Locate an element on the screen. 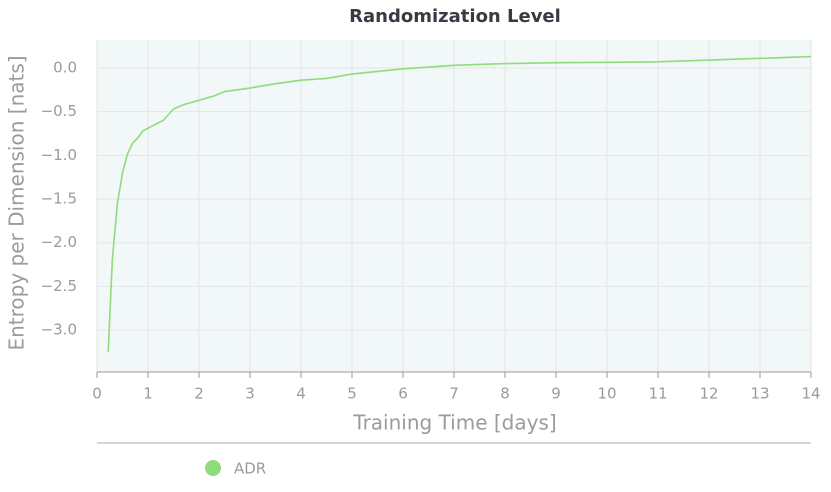  y-tick-label: −0.5 is located at coordinates (59, 111).